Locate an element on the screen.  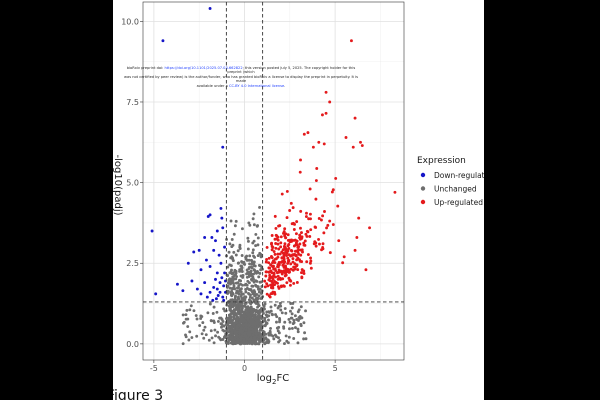
y-tick-label: 5.0 is located at coordinates (132, 183).